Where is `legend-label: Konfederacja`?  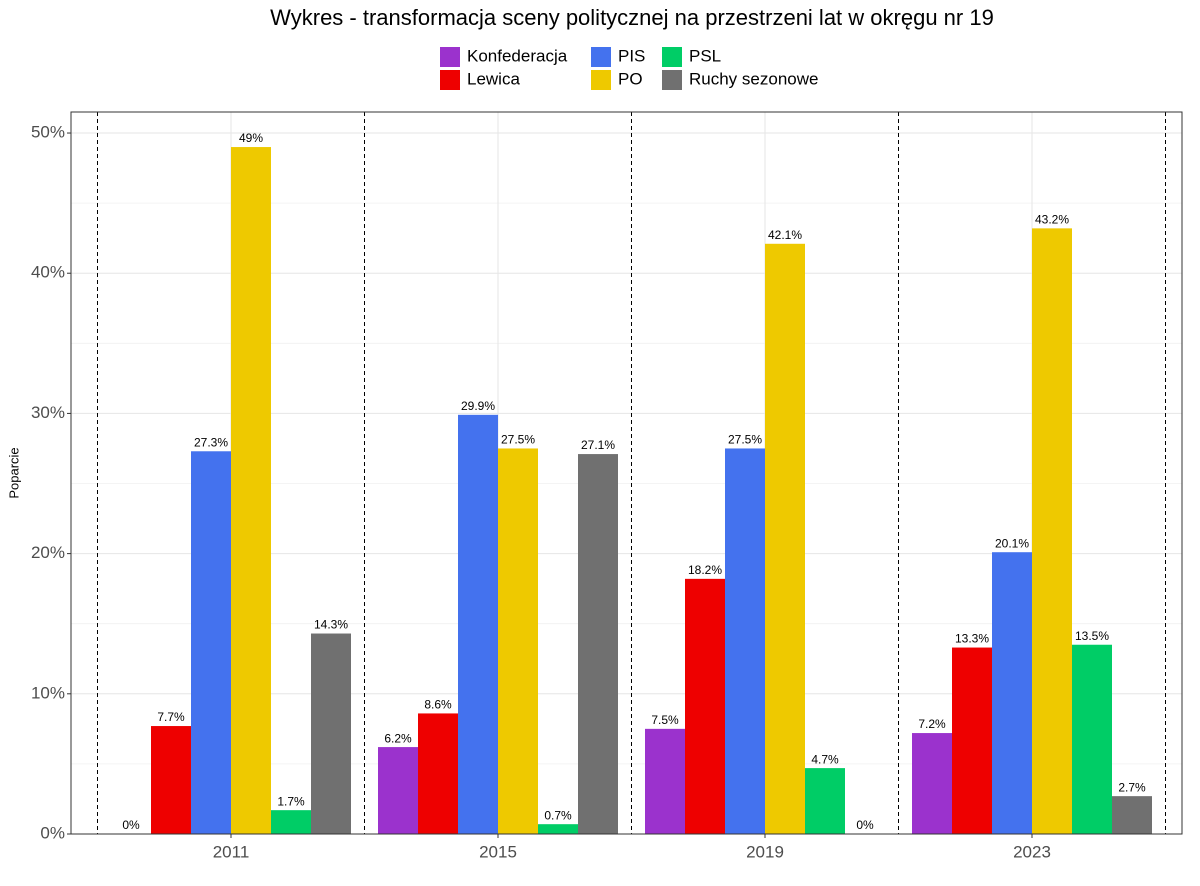
legend-label: Konfederacja is located at coordinates (517, 55).